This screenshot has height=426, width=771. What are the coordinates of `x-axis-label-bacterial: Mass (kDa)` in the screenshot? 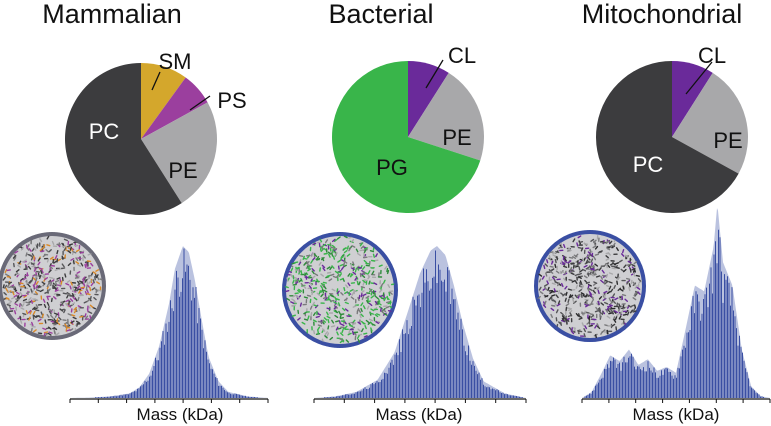 It's located at (419, 414).